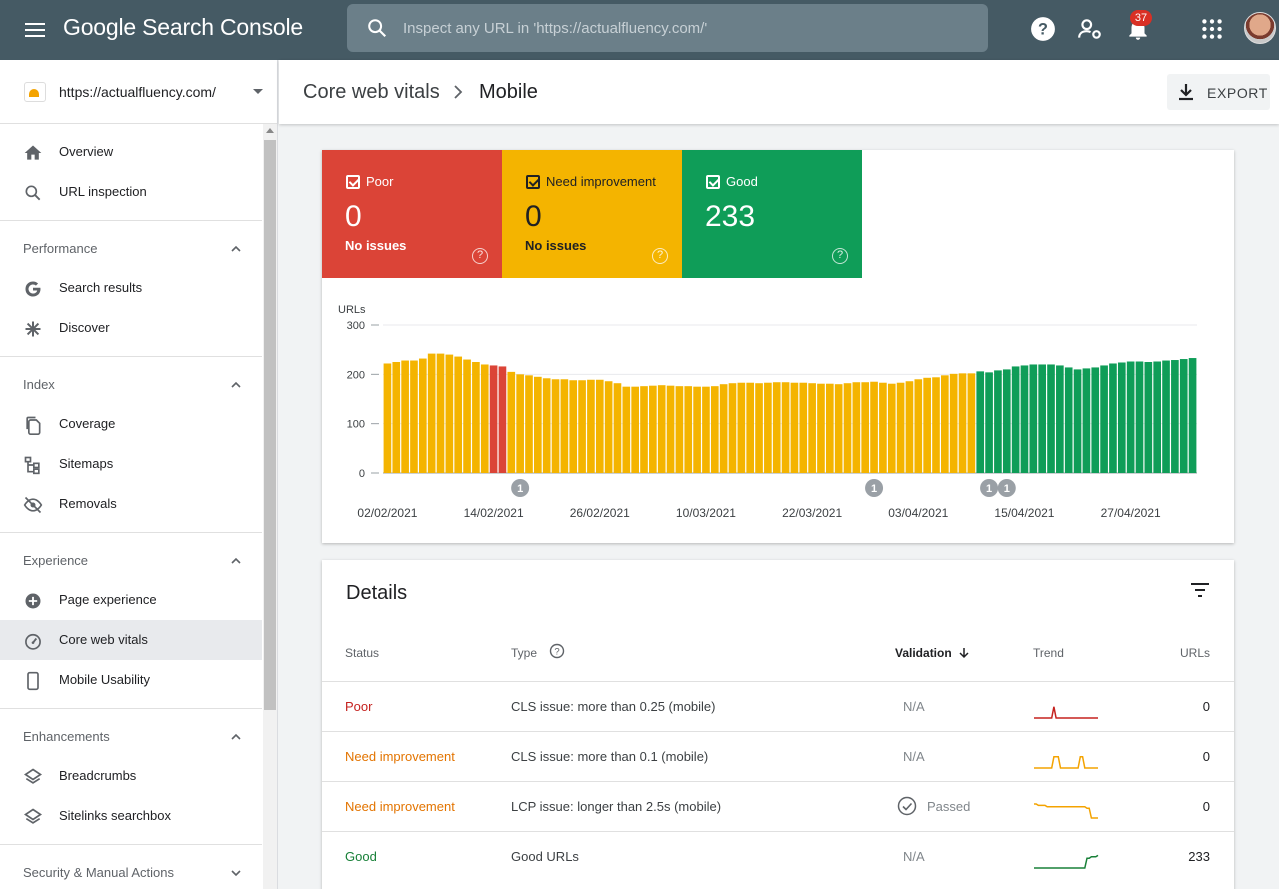 The height and width of the screenshot is (889, 1279). What do you see at coordinates (1212, 29) in the screenshot?
I see `apps-grid-icon` at bounding box center [1212, 29].